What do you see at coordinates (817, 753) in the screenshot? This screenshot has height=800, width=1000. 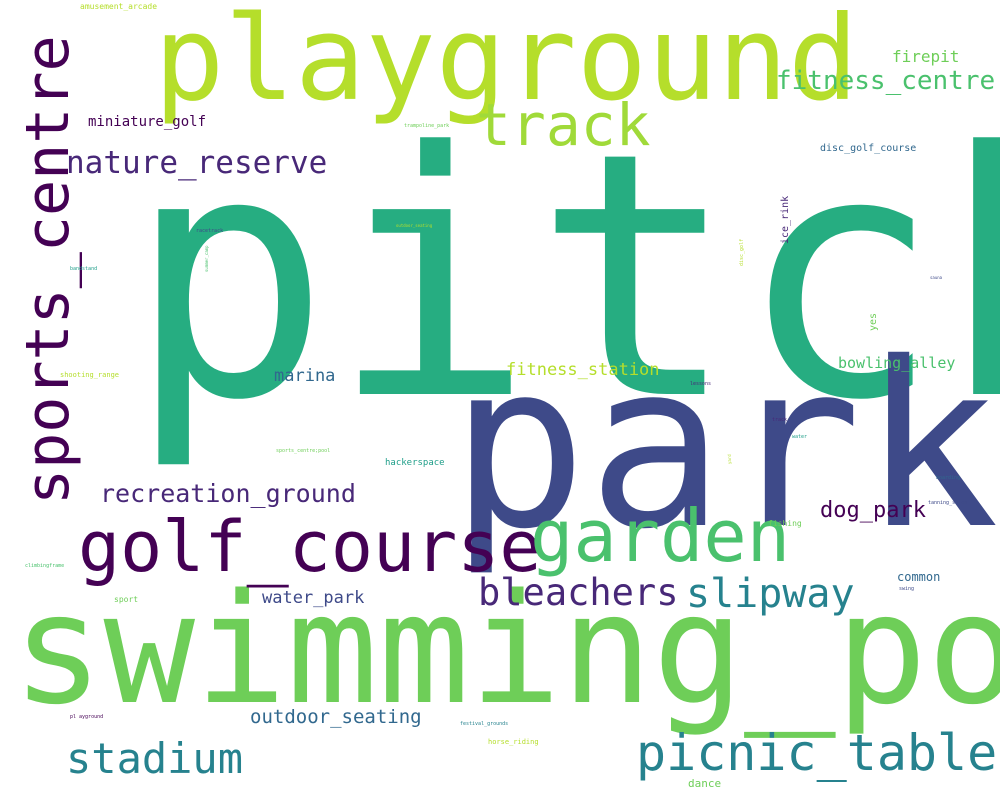 I see `word-picnic-table: picnic_table` at bounding box center [817, 753].